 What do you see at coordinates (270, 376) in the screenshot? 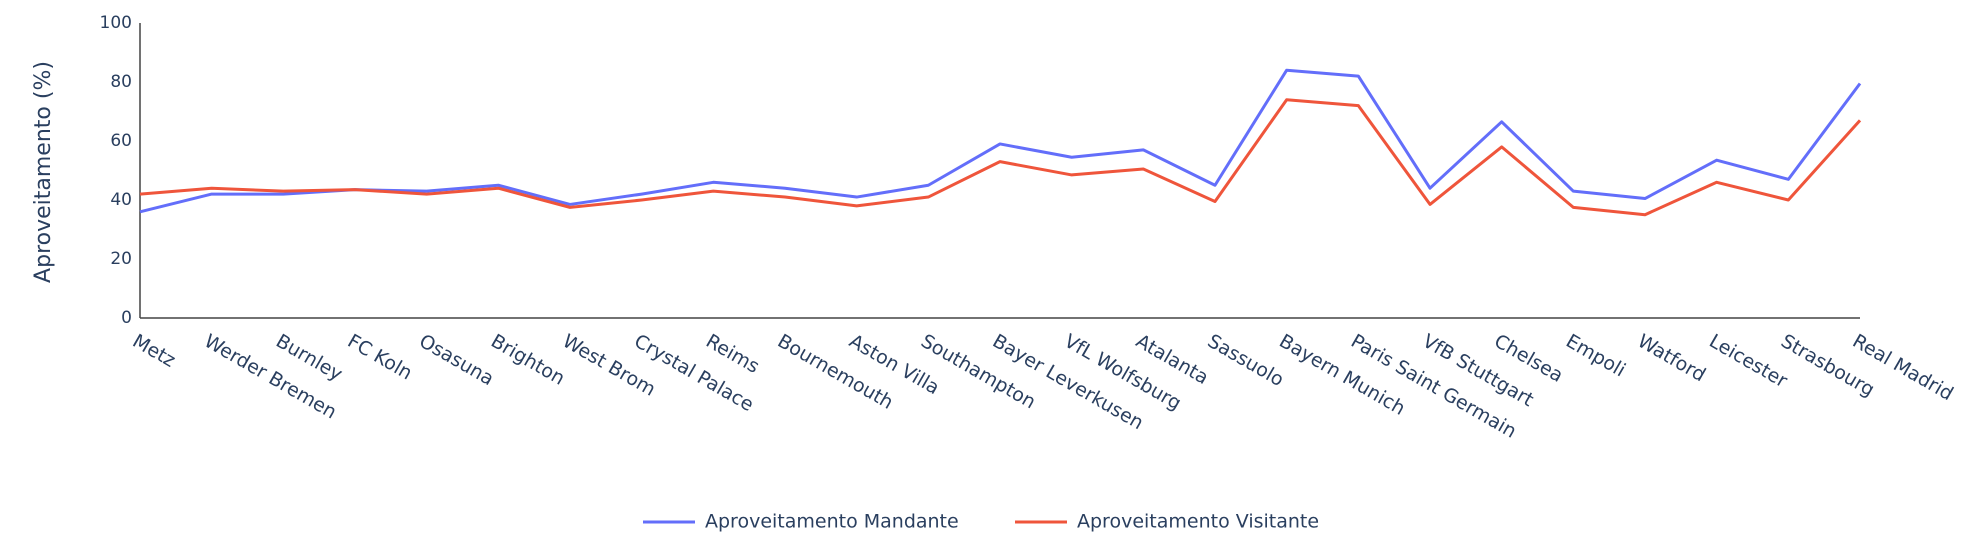
I see `x-tick-label: Werder Bremen` at bounding box center [270, 376].